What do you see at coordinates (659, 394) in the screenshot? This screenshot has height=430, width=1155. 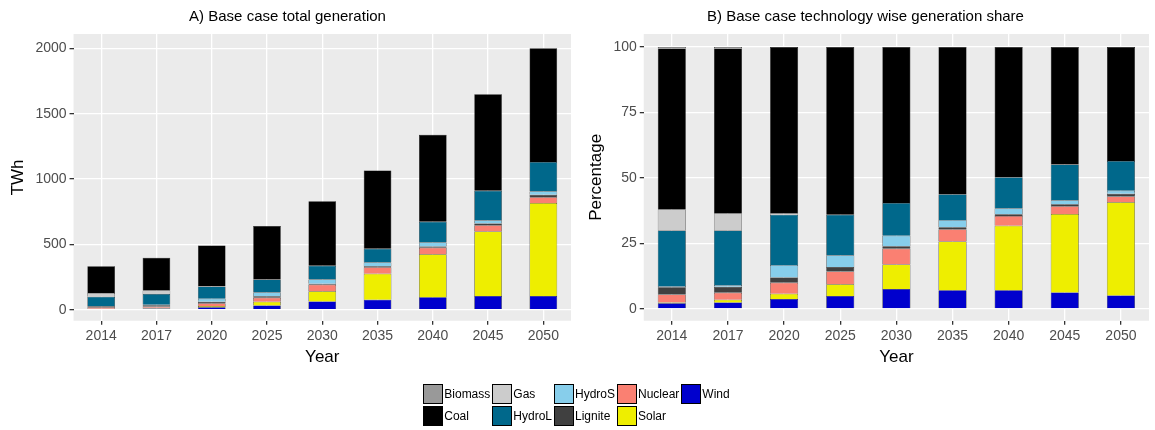 I see `legend-label: Nuclear` at bounding box center [659, 394].